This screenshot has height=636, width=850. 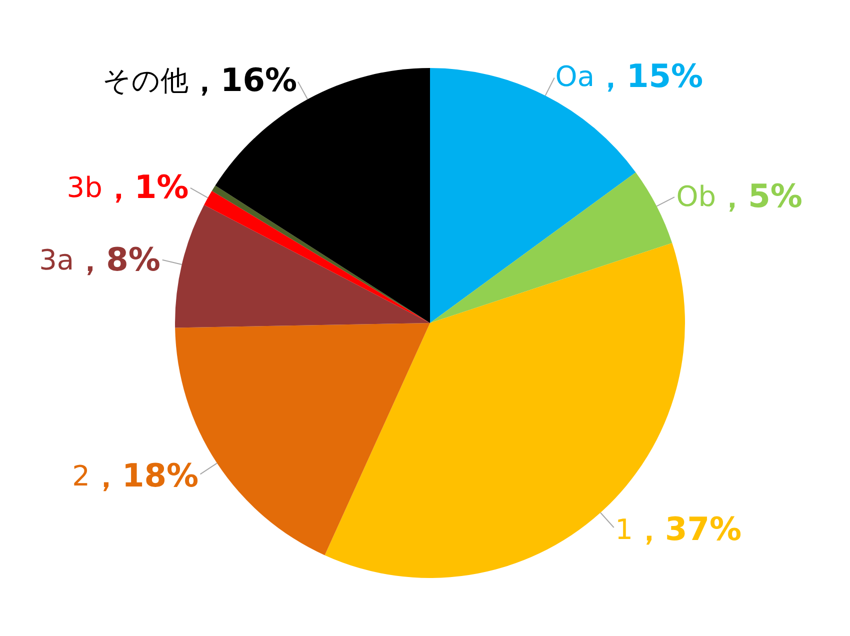 What do you see at coordinates (117, 259) in the screenshot?
I see `data-label: ，8%` at bounding box center [117, 259].